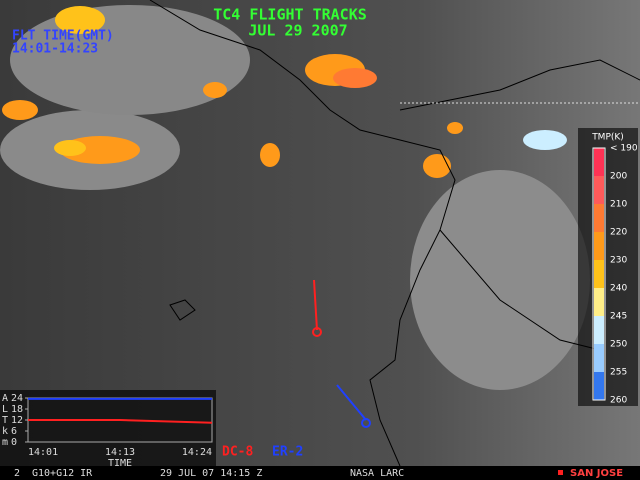 Image resolution: width=640 pixels, height=480 pixels. Describe the element at coordinates (5, 420) in the screenshot. I see `y-letter: T` at that location.